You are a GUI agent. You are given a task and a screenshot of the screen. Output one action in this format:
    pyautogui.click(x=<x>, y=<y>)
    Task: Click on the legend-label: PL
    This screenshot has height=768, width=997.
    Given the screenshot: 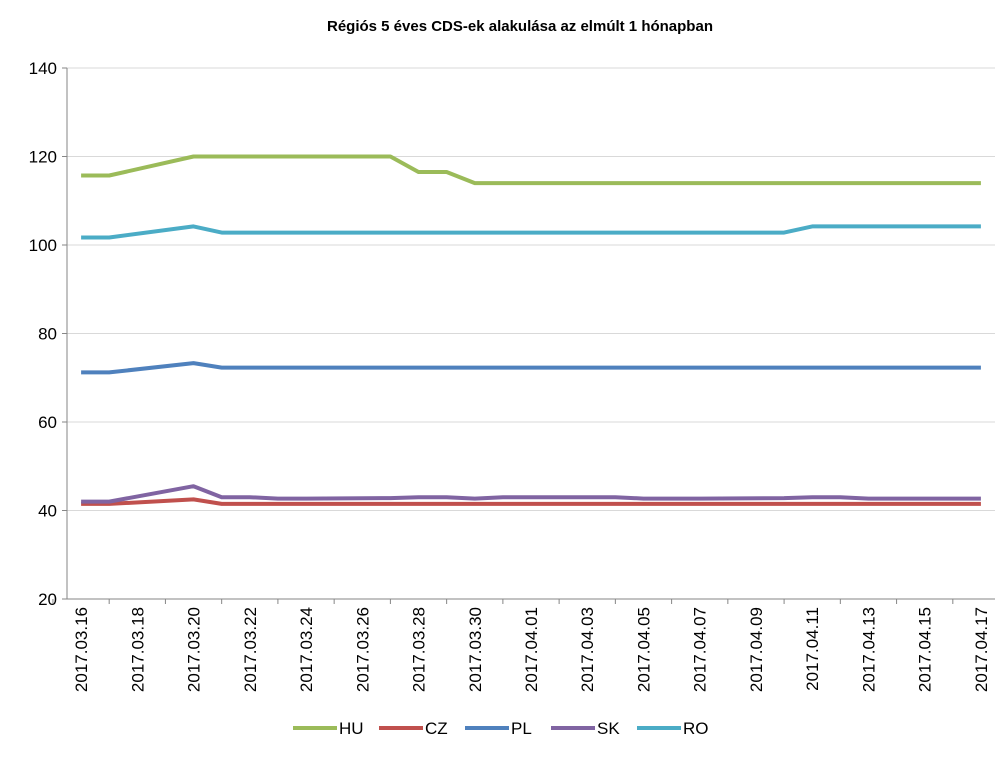 What is the action you would take?
    pyautogui.click(x=521, y=728)
    